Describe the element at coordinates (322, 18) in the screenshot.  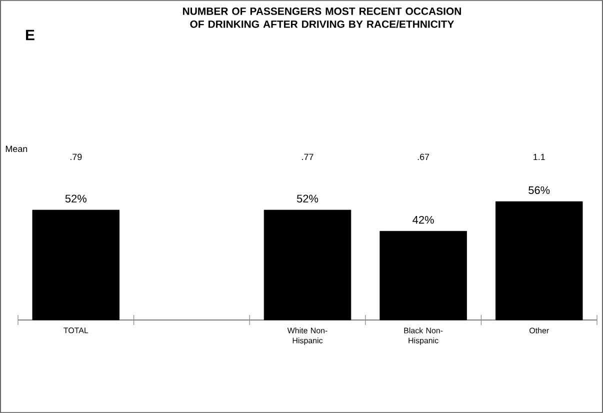
I see `chart-title: NUMBER OF PASSENGERS MOST RECENT OCCASION OF DRINKING AFTER DRIVING BY RACE/ETHNICITY` at that location.